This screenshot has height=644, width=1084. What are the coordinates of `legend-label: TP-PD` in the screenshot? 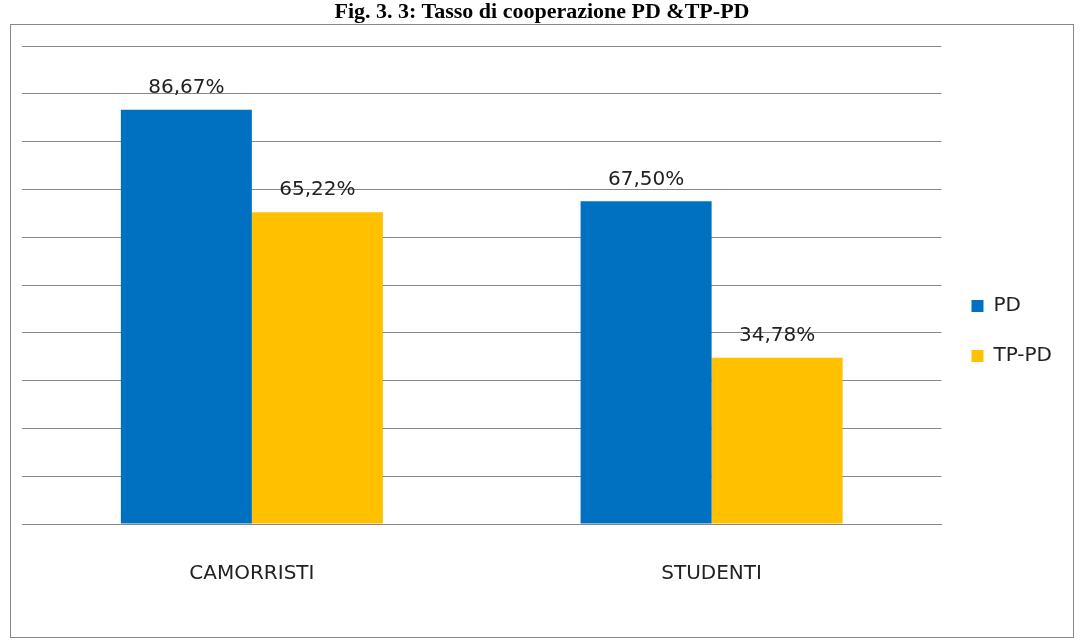 It's located at (1022, 354).